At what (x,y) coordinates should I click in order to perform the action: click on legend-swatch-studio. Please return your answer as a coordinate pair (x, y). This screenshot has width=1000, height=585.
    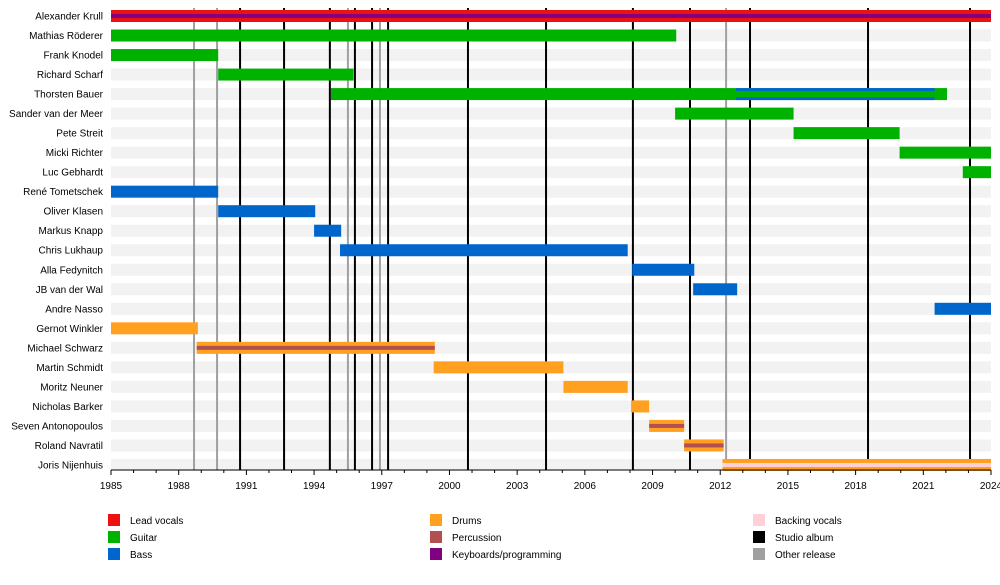
    Looking at the image, I should click on (759, 537).